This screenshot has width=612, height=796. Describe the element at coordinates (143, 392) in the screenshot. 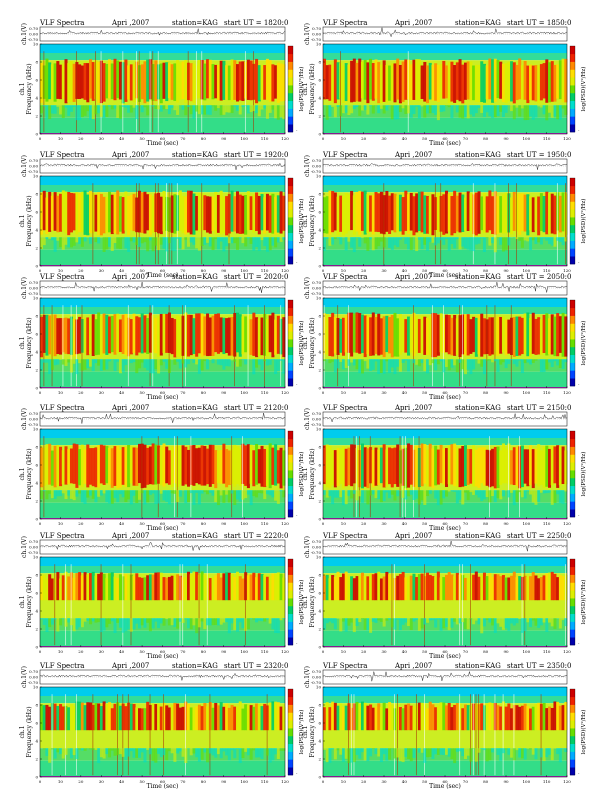

I see `time-tick-label: 50` at that location.